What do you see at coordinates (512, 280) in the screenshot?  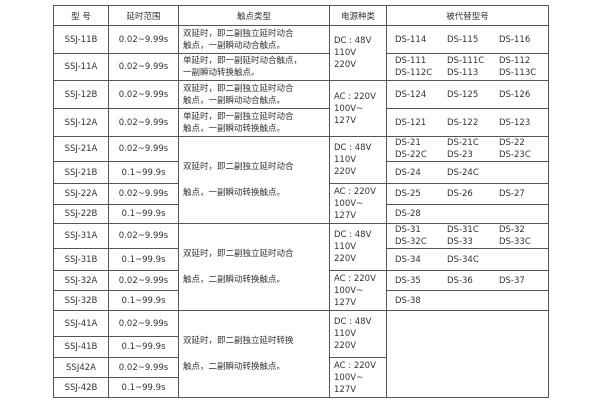 I see `replaced-model: DS-37` at bounding box center [512, 280].